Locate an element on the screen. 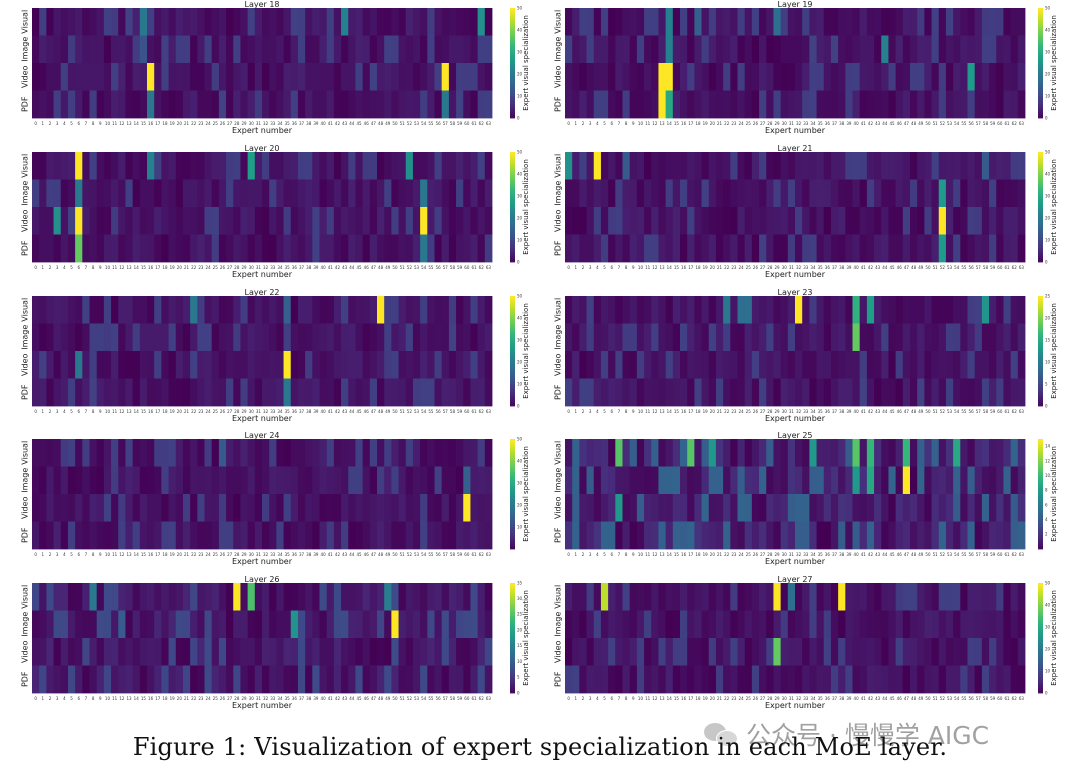  x-tick-label: 59 is located at coordinates (993, 411).